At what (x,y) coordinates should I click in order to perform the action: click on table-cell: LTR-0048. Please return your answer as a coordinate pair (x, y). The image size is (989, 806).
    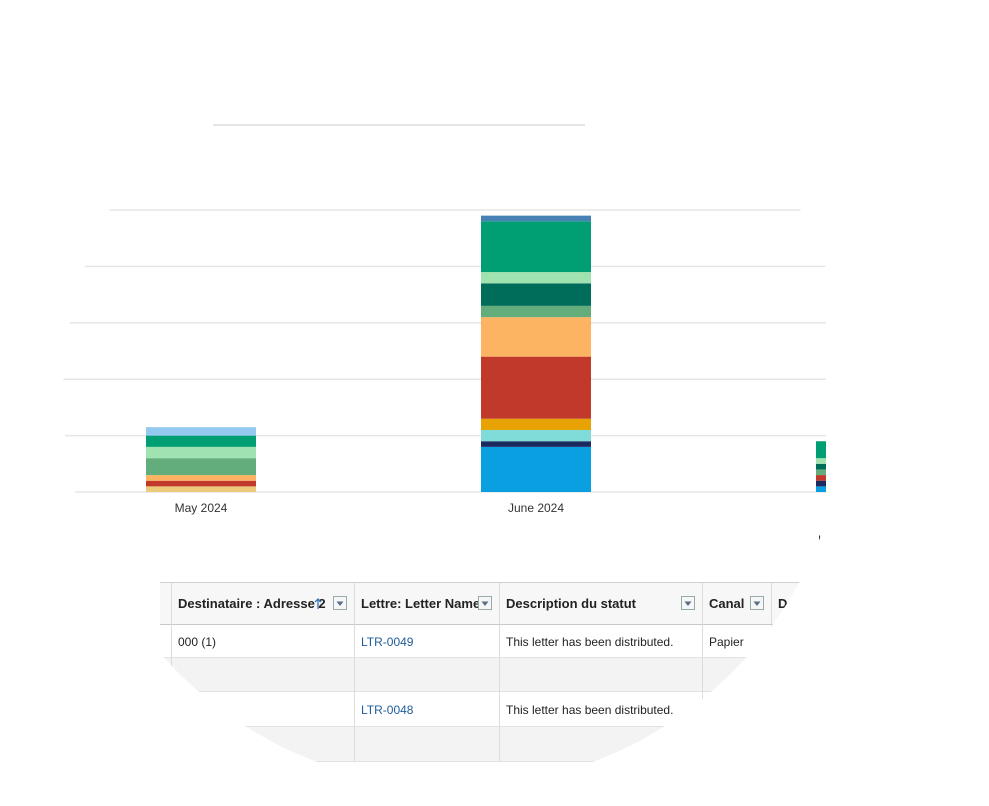
    Looking at the image, I should click on (427, 709).